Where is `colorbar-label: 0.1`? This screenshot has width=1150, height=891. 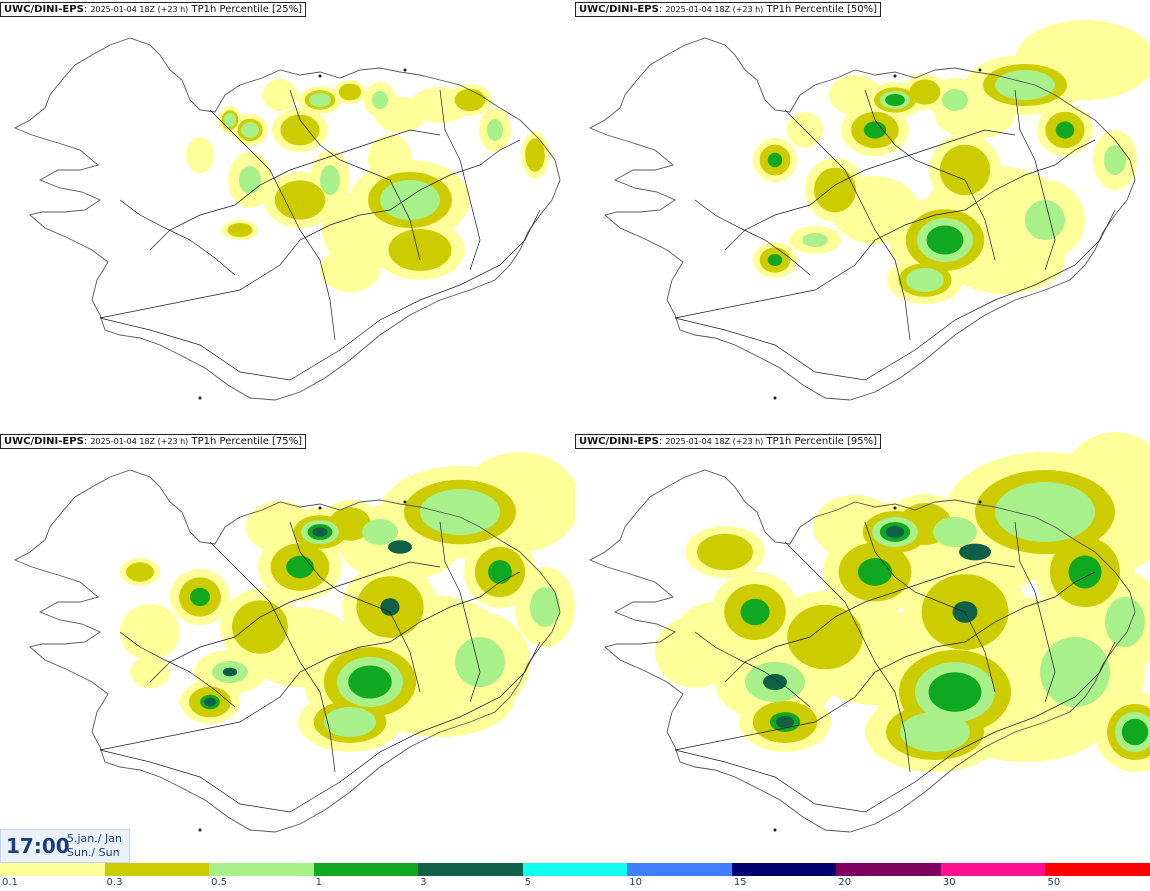 colorbar-label: 0.1 is located at coordinates (10, 882).